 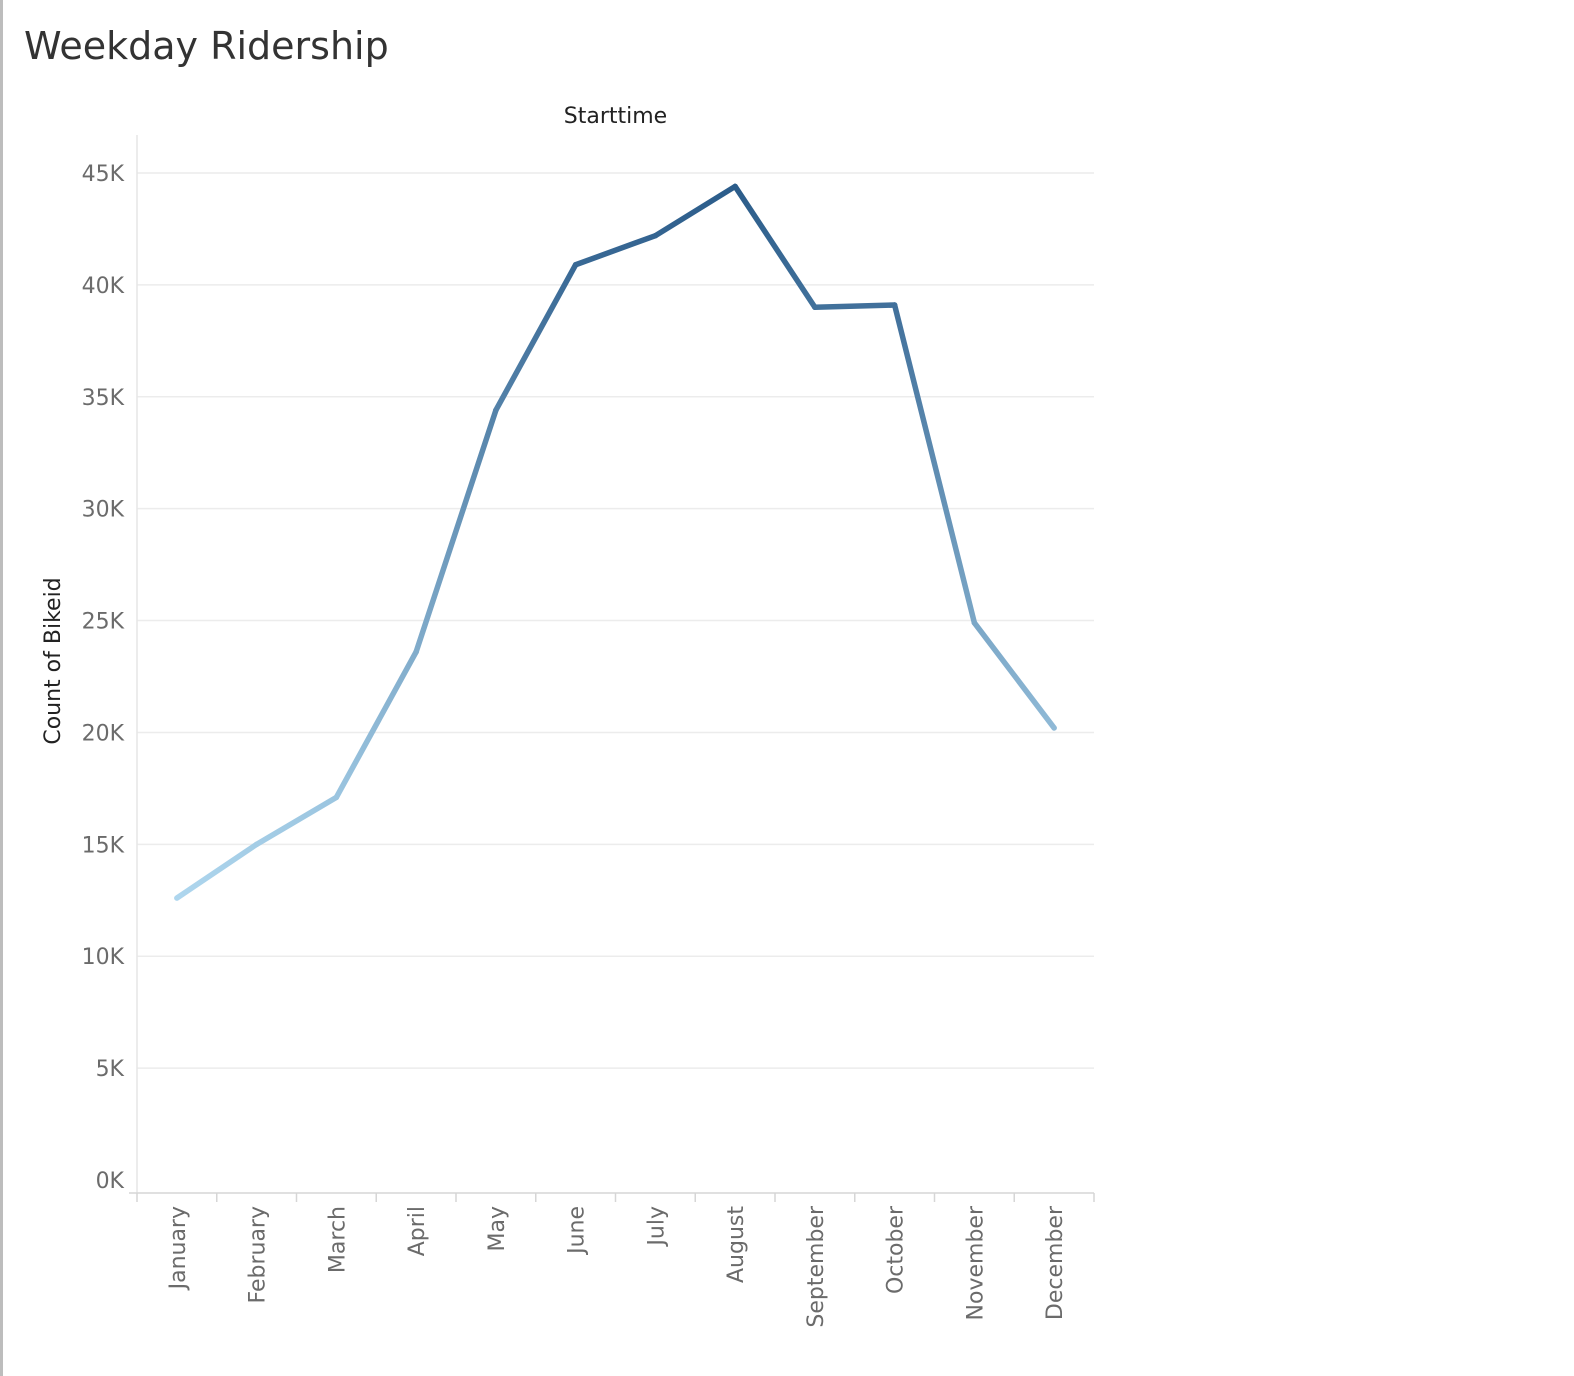 I want to click on x-tick-label: August, so click(x=736, y=1244).